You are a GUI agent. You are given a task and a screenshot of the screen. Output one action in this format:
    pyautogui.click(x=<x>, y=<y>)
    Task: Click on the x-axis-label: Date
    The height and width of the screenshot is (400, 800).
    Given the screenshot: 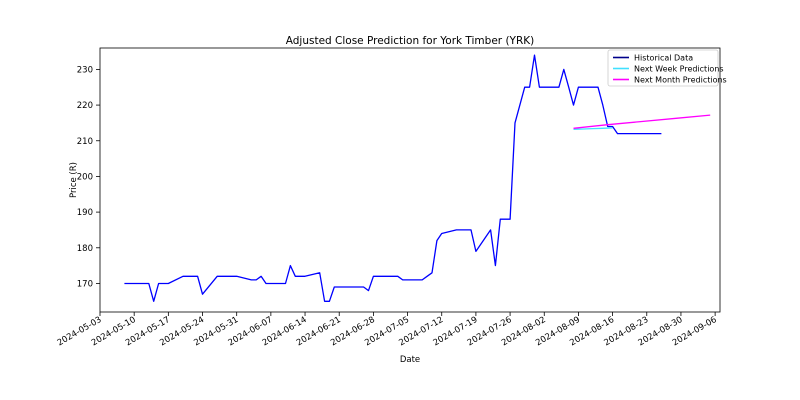 What is the action you would take?
    pyautogui.click(x=410, y=360)
    